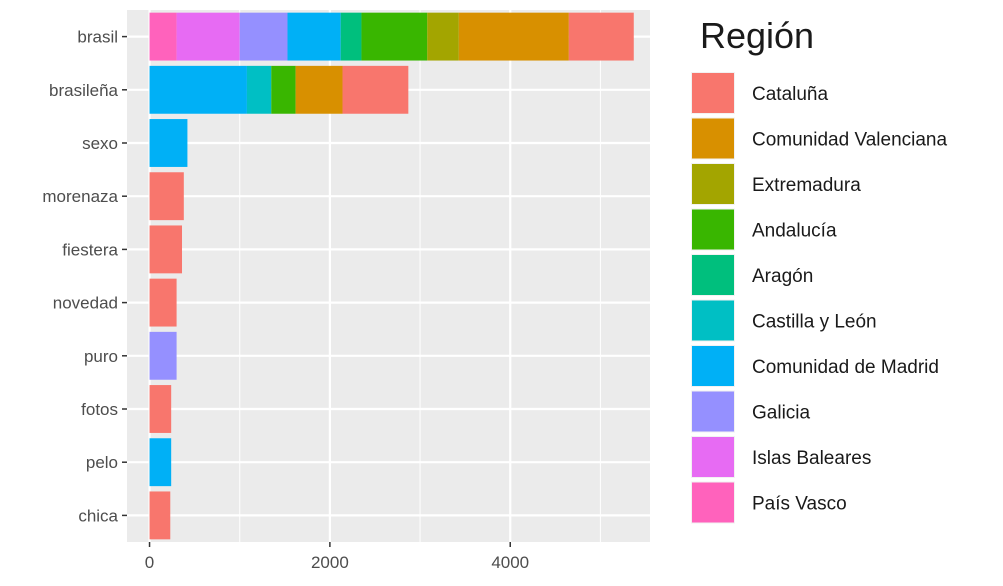 This screenshot has width=1003, height=586. What do you see at coordinates (849, 140) in the screenshot?
I see `legend-entry-label: Comunidad Valenciana` at bounding box center [849, 140].